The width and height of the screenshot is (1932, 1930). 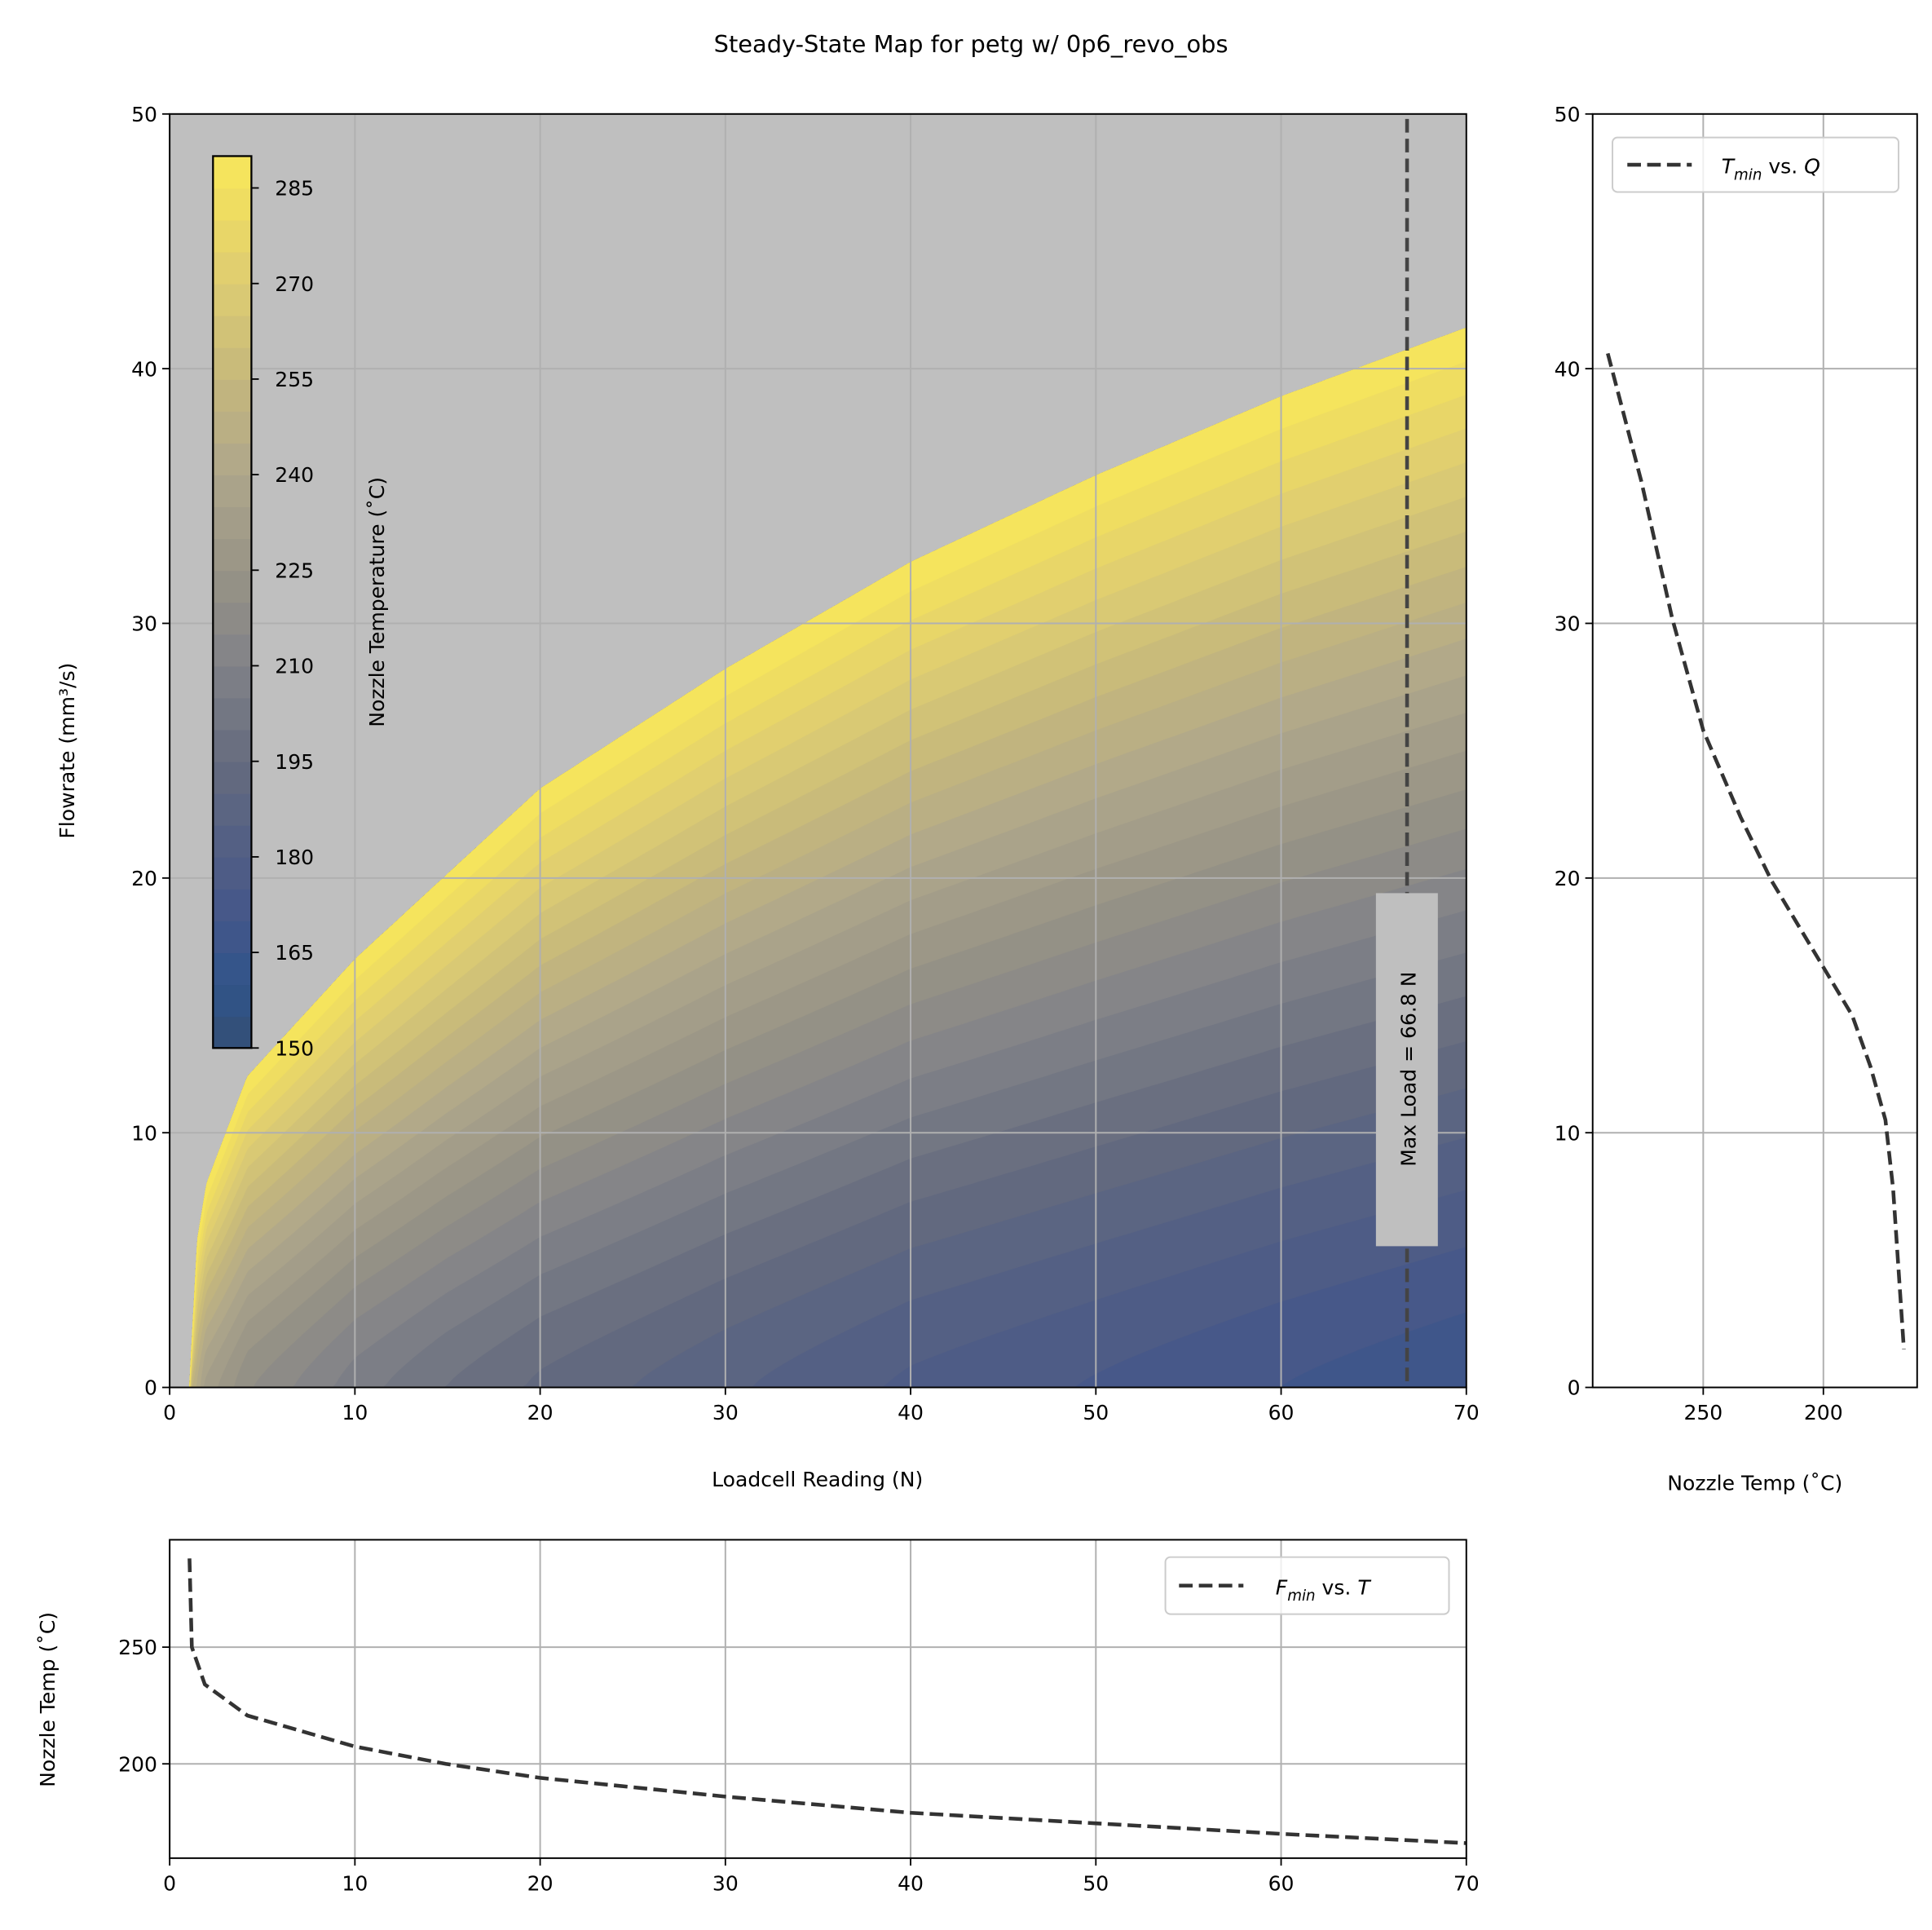 What do you see at coordinates (1702, 1412) in the screenshot?
I see `x-tick-label: 250` at bounding box center [1702, 1412].